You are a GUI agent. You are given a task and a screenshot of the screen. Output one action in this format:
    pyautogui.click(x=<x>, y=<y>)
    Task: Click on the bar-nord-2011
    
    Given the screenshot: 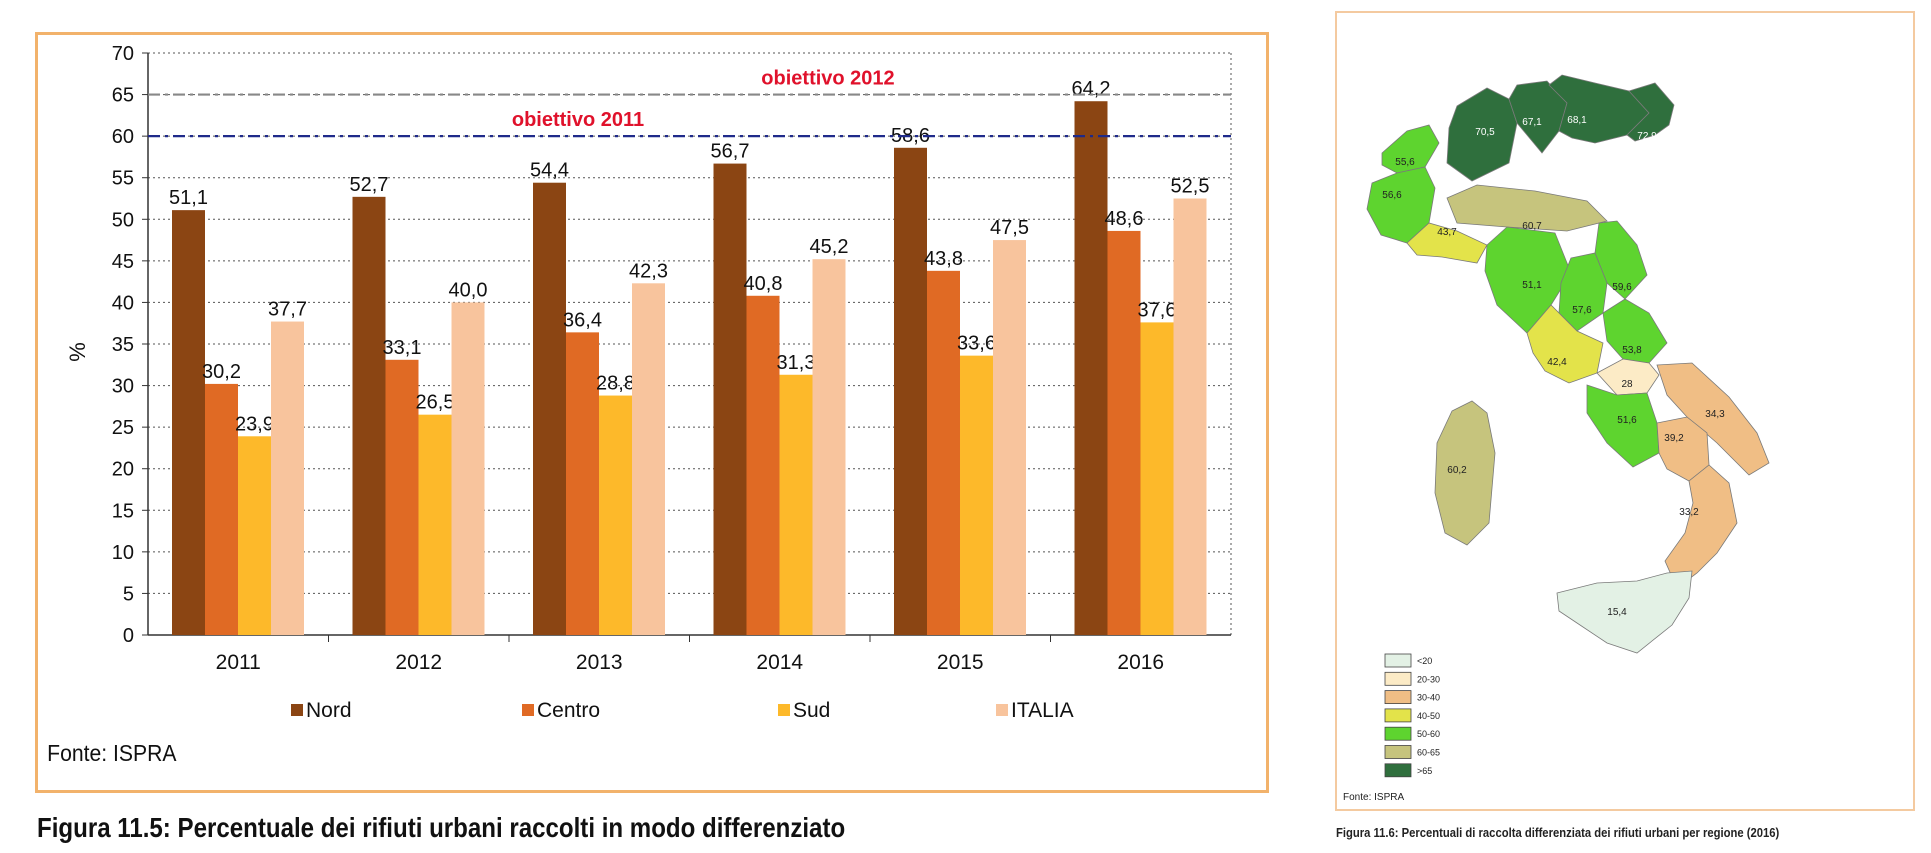 What is the action you would take?
    pyautogui.click(x=188, y=422)
    